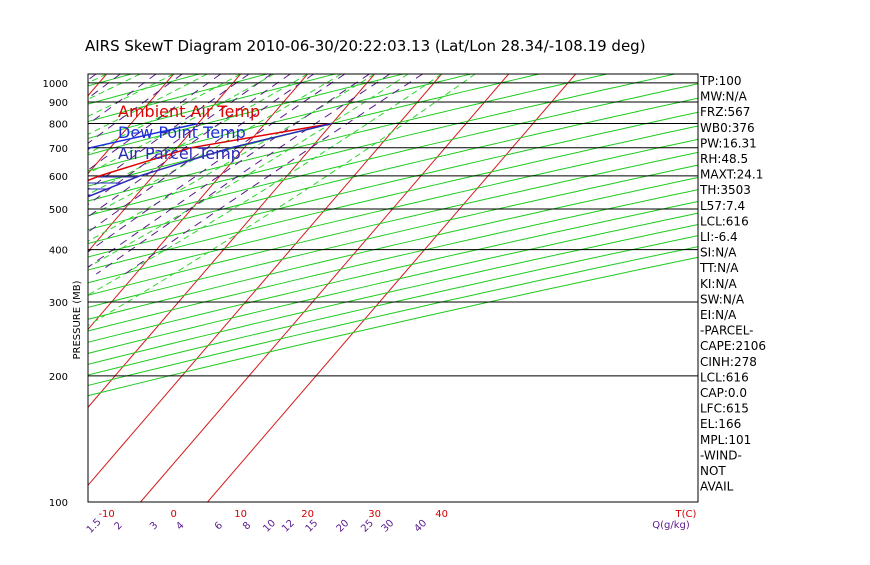 The width and height of the screenshot is (870, 565). I want to click on bottom-temp-tick-label: 40, so click(441, 514).